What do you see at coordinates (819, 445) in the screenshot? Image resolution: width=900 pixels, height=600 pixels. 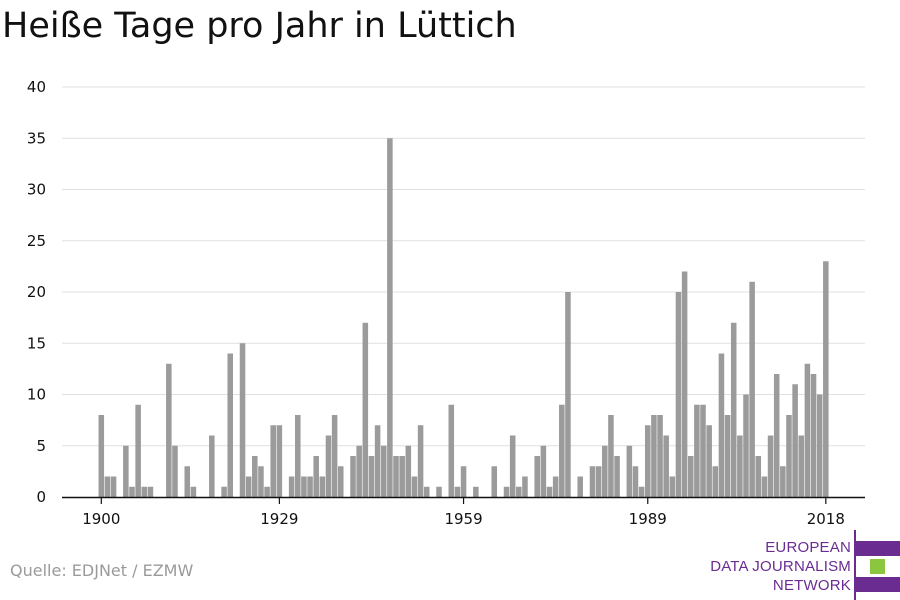 I see `bar-2017` at bounding box center [819, 445].